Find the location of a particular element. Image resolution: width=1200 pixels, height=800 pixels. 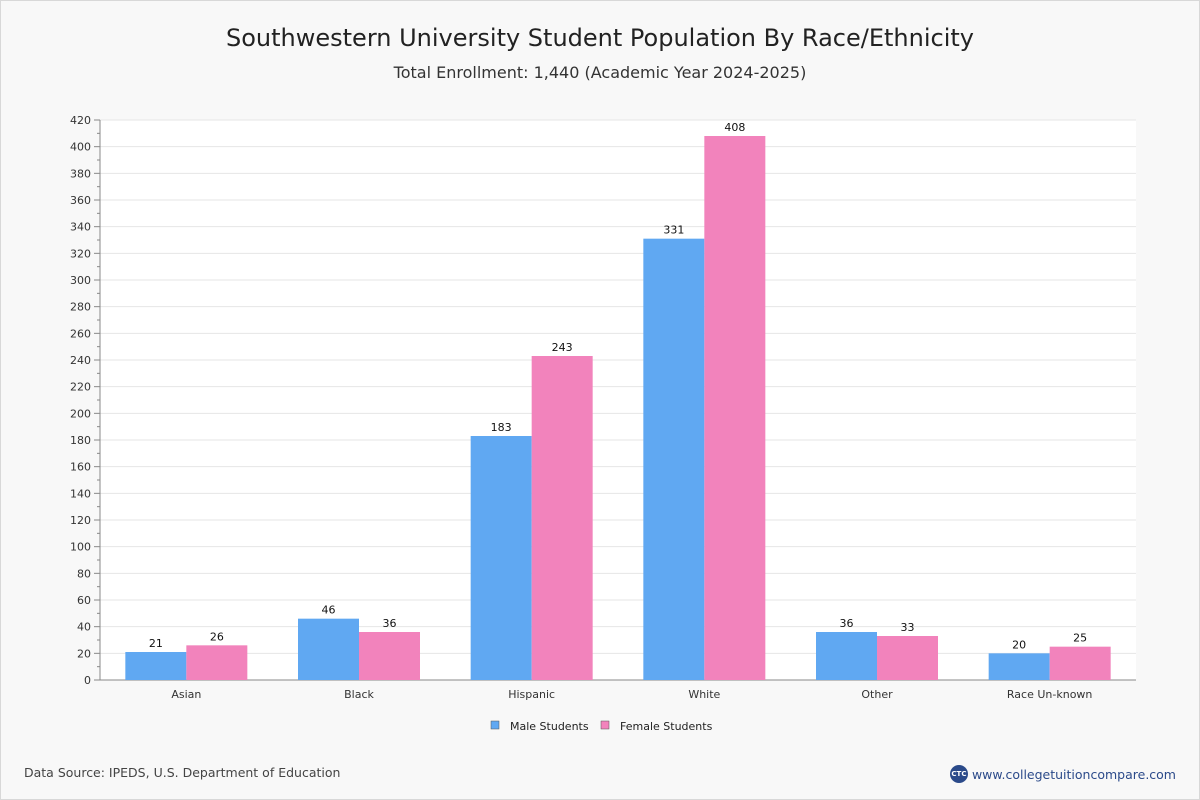

data-label: 183 is located at coordinates (501, 427).